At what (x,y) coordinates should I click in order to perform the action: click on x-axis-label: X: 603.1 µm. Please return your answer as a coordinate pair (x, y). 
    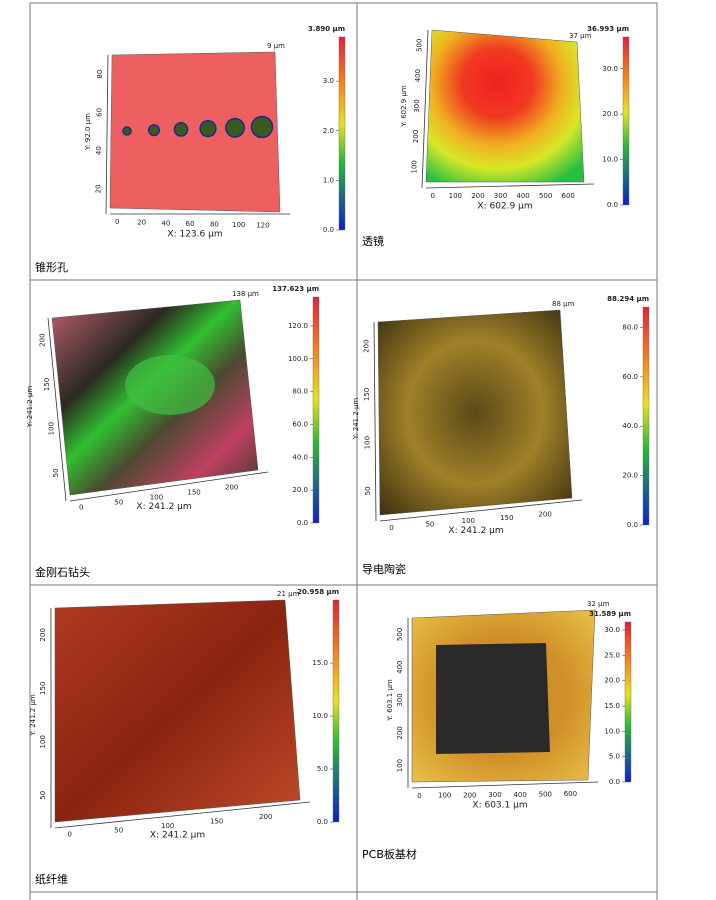
    Looking at the image, I should click on (499, 806).